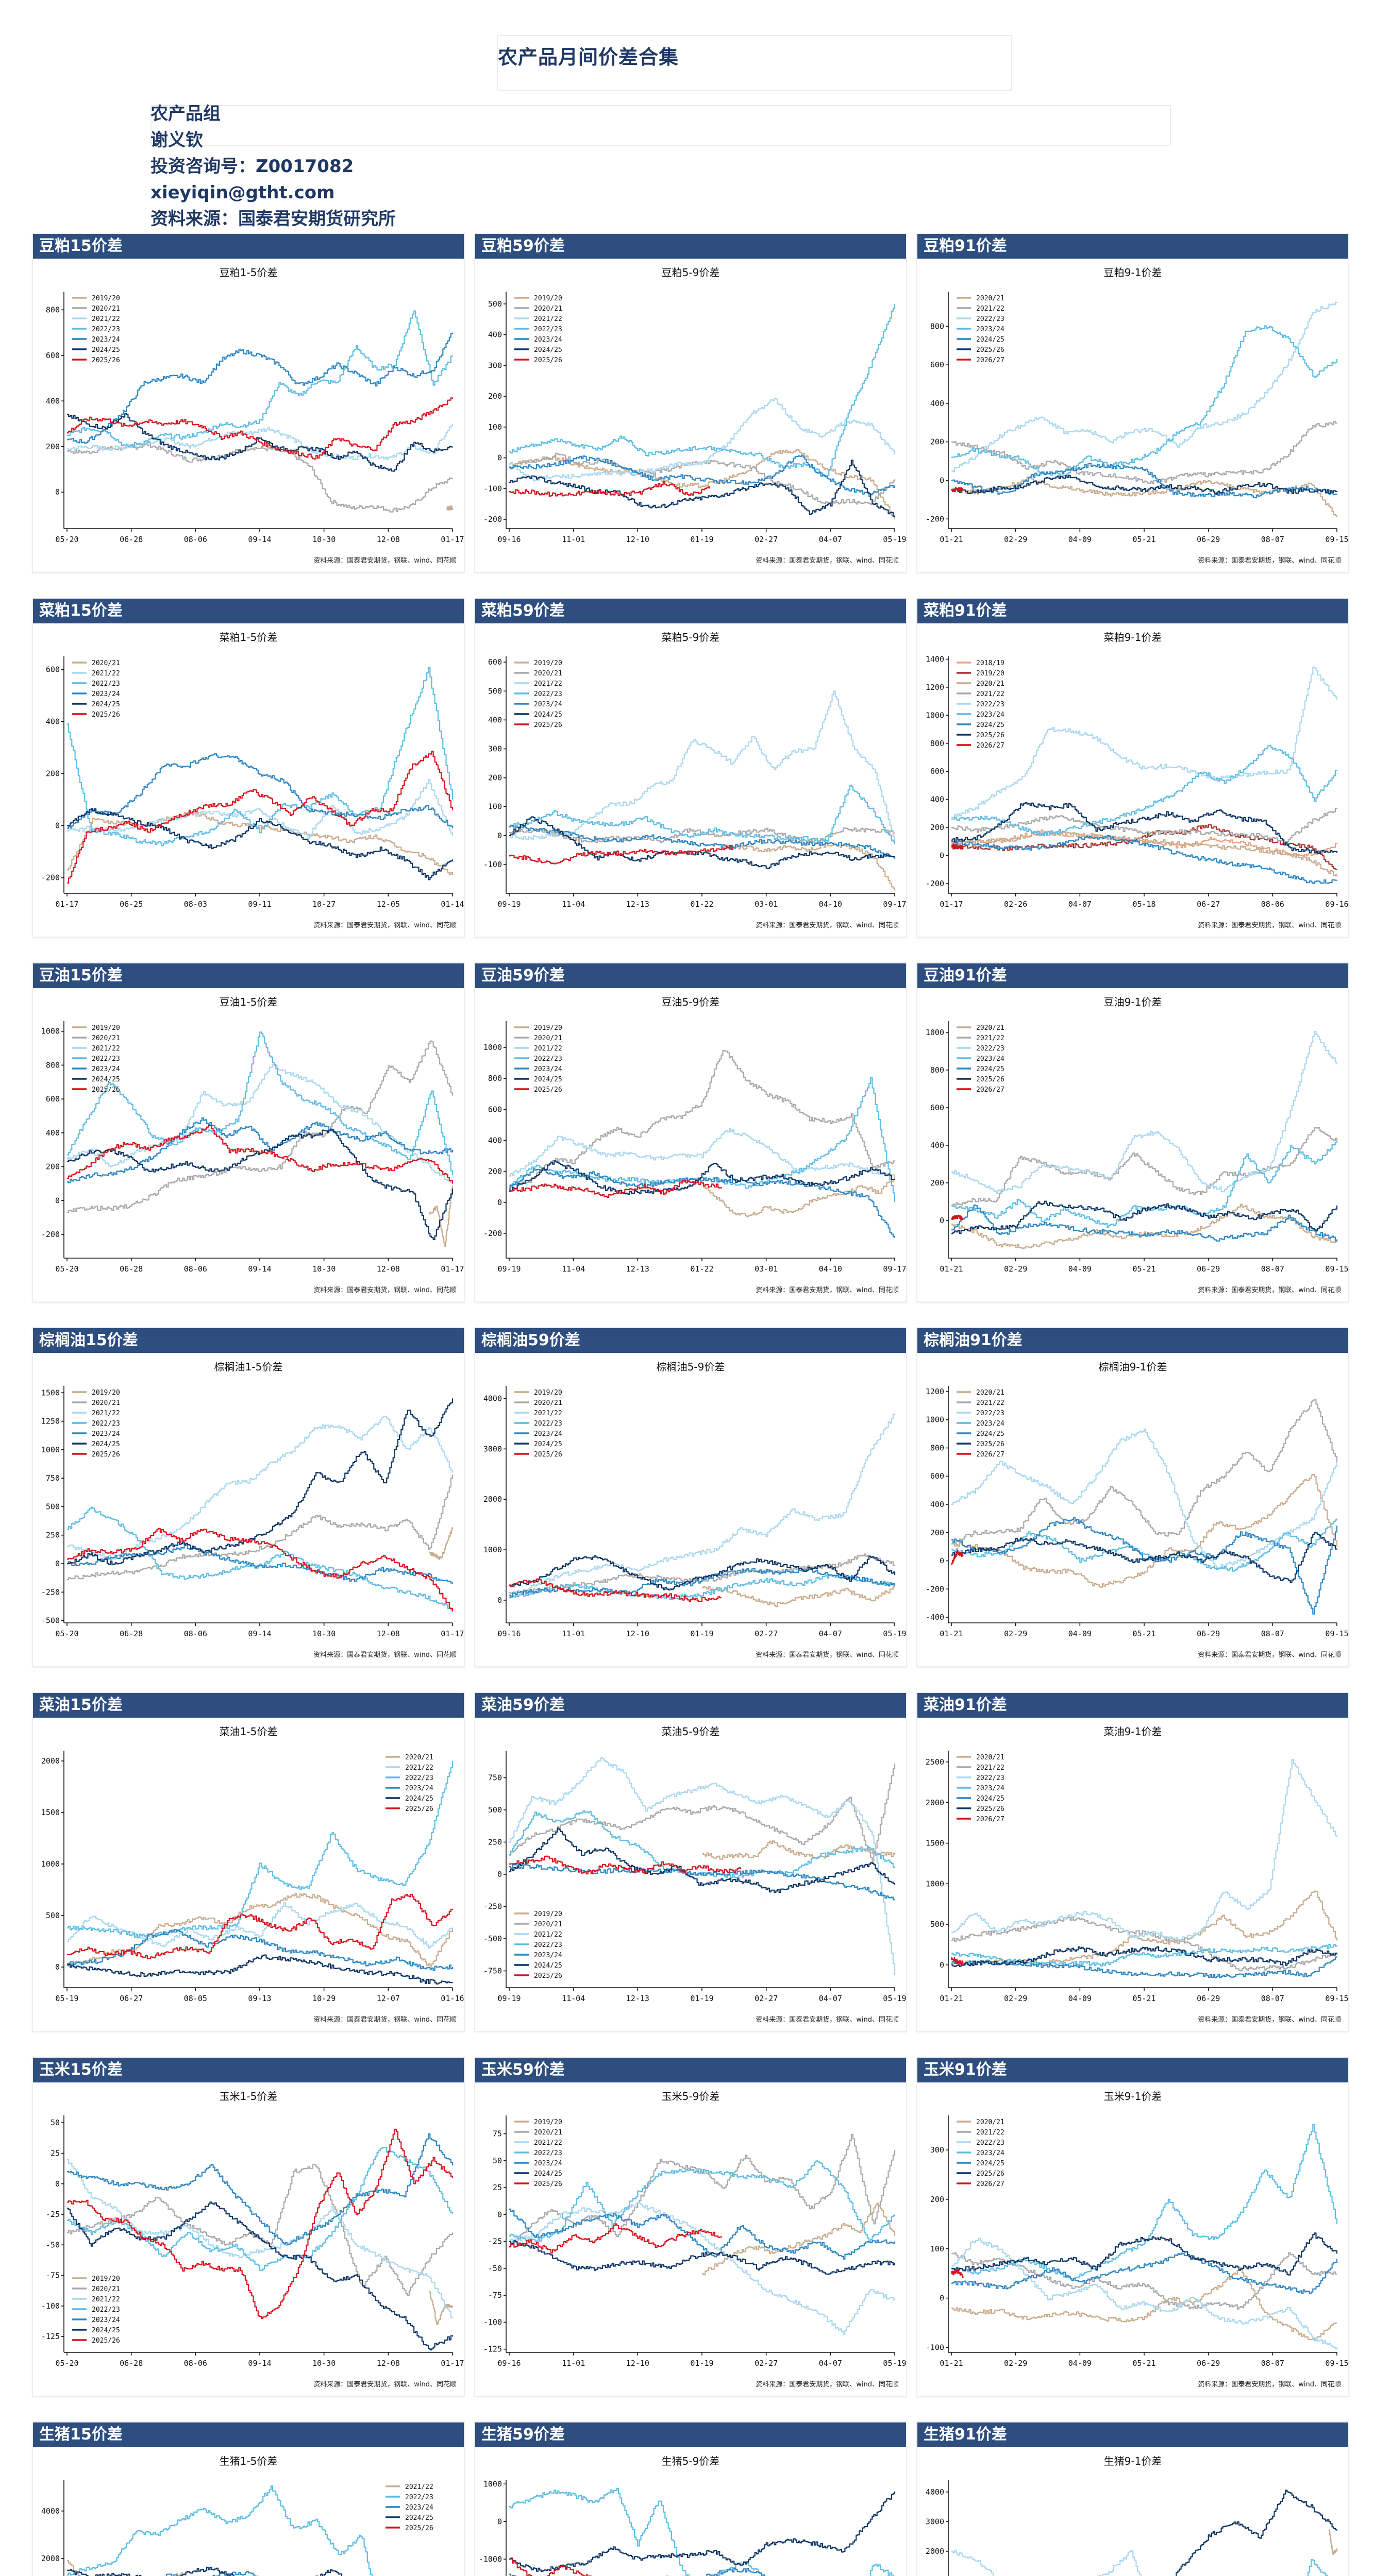 The width and height of the screenshot is (1374, 2576). I want to click on y-tick-label: 200, so click(937, 2199).